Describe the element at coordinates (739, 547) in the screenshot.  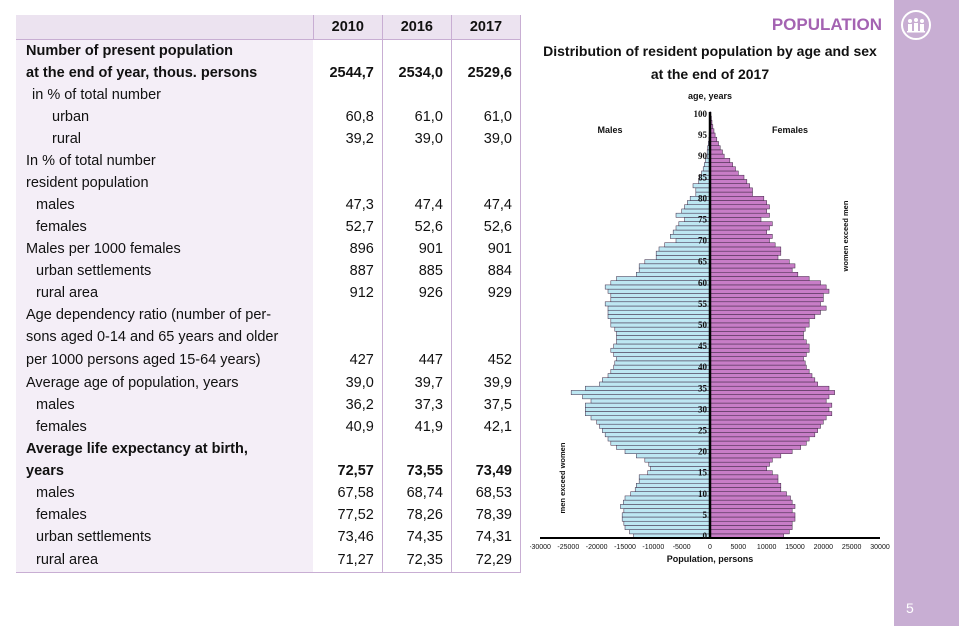
I see `x-tick-label: 5000` at that location.